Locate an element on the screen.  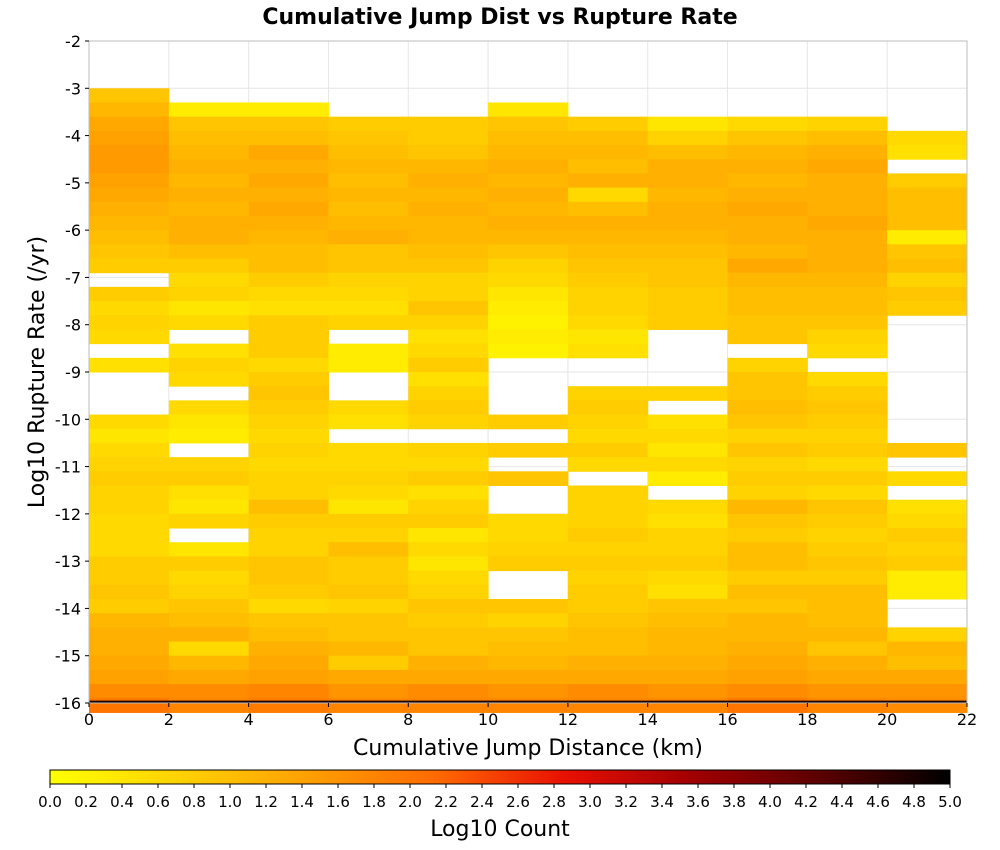
y-tick-label: -12 is located at coordinates (68, 514).